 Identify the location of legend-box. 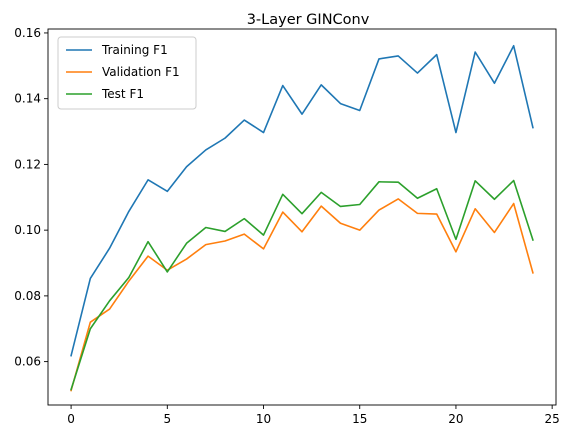
(127, 73).